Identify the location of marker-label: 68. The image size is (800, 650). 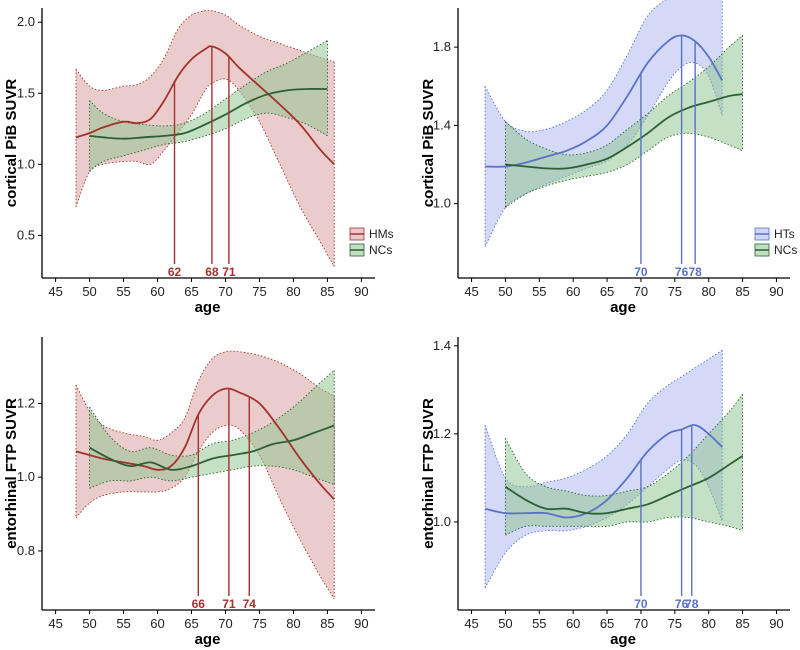
(212, 272).